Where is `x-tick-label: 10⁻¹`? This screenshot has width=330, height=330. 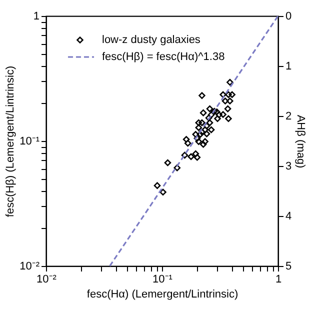 x-tick-label: 10⁻¹ is located at coordinates (162, 280).